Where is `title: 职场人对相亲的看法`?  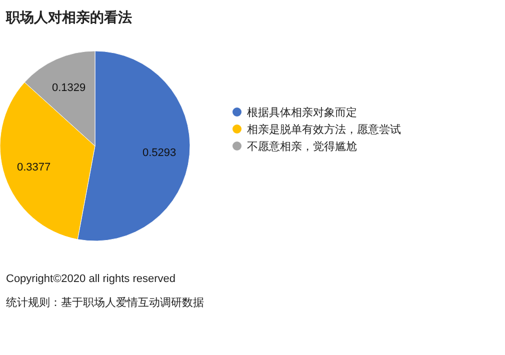 title: 职场人对相亲的看法 is located at coordinates (69, 17).